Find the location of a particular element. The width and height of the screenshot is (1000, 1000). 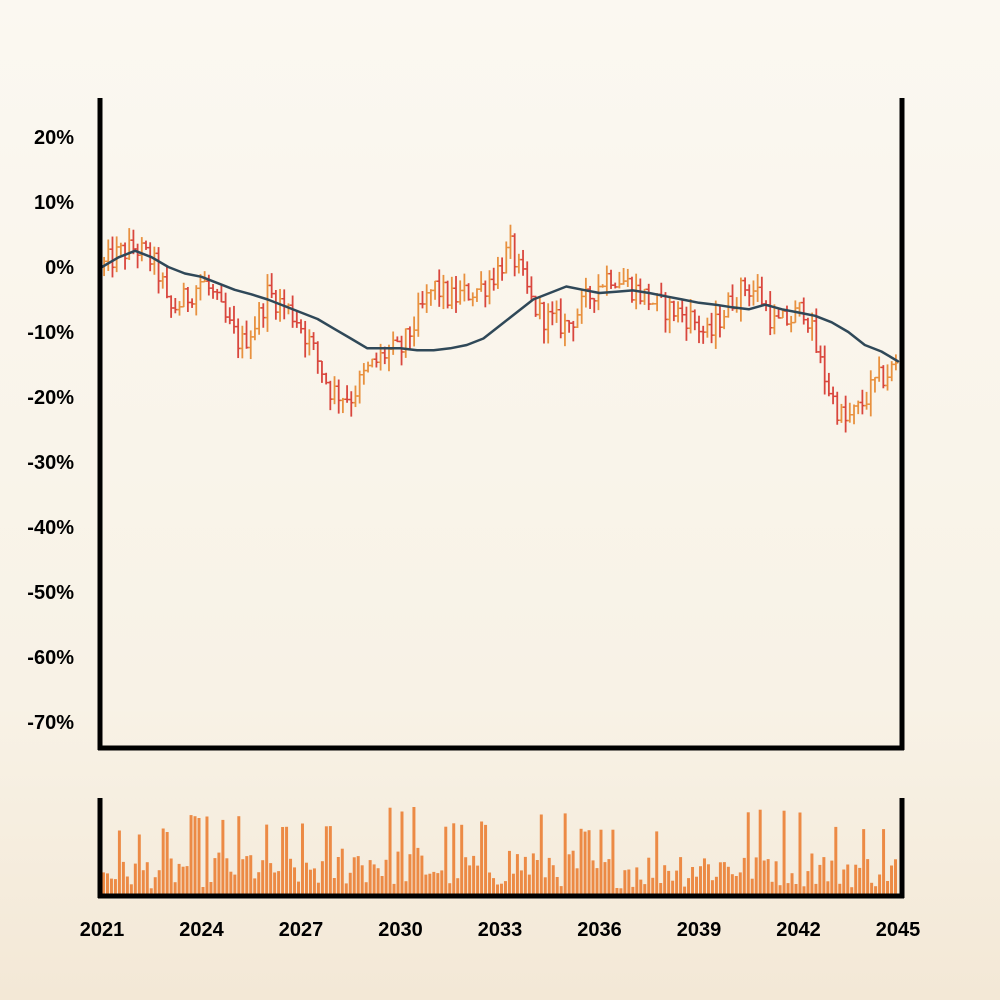

y-tick-label: -20% is located at coordinates (50, 398).